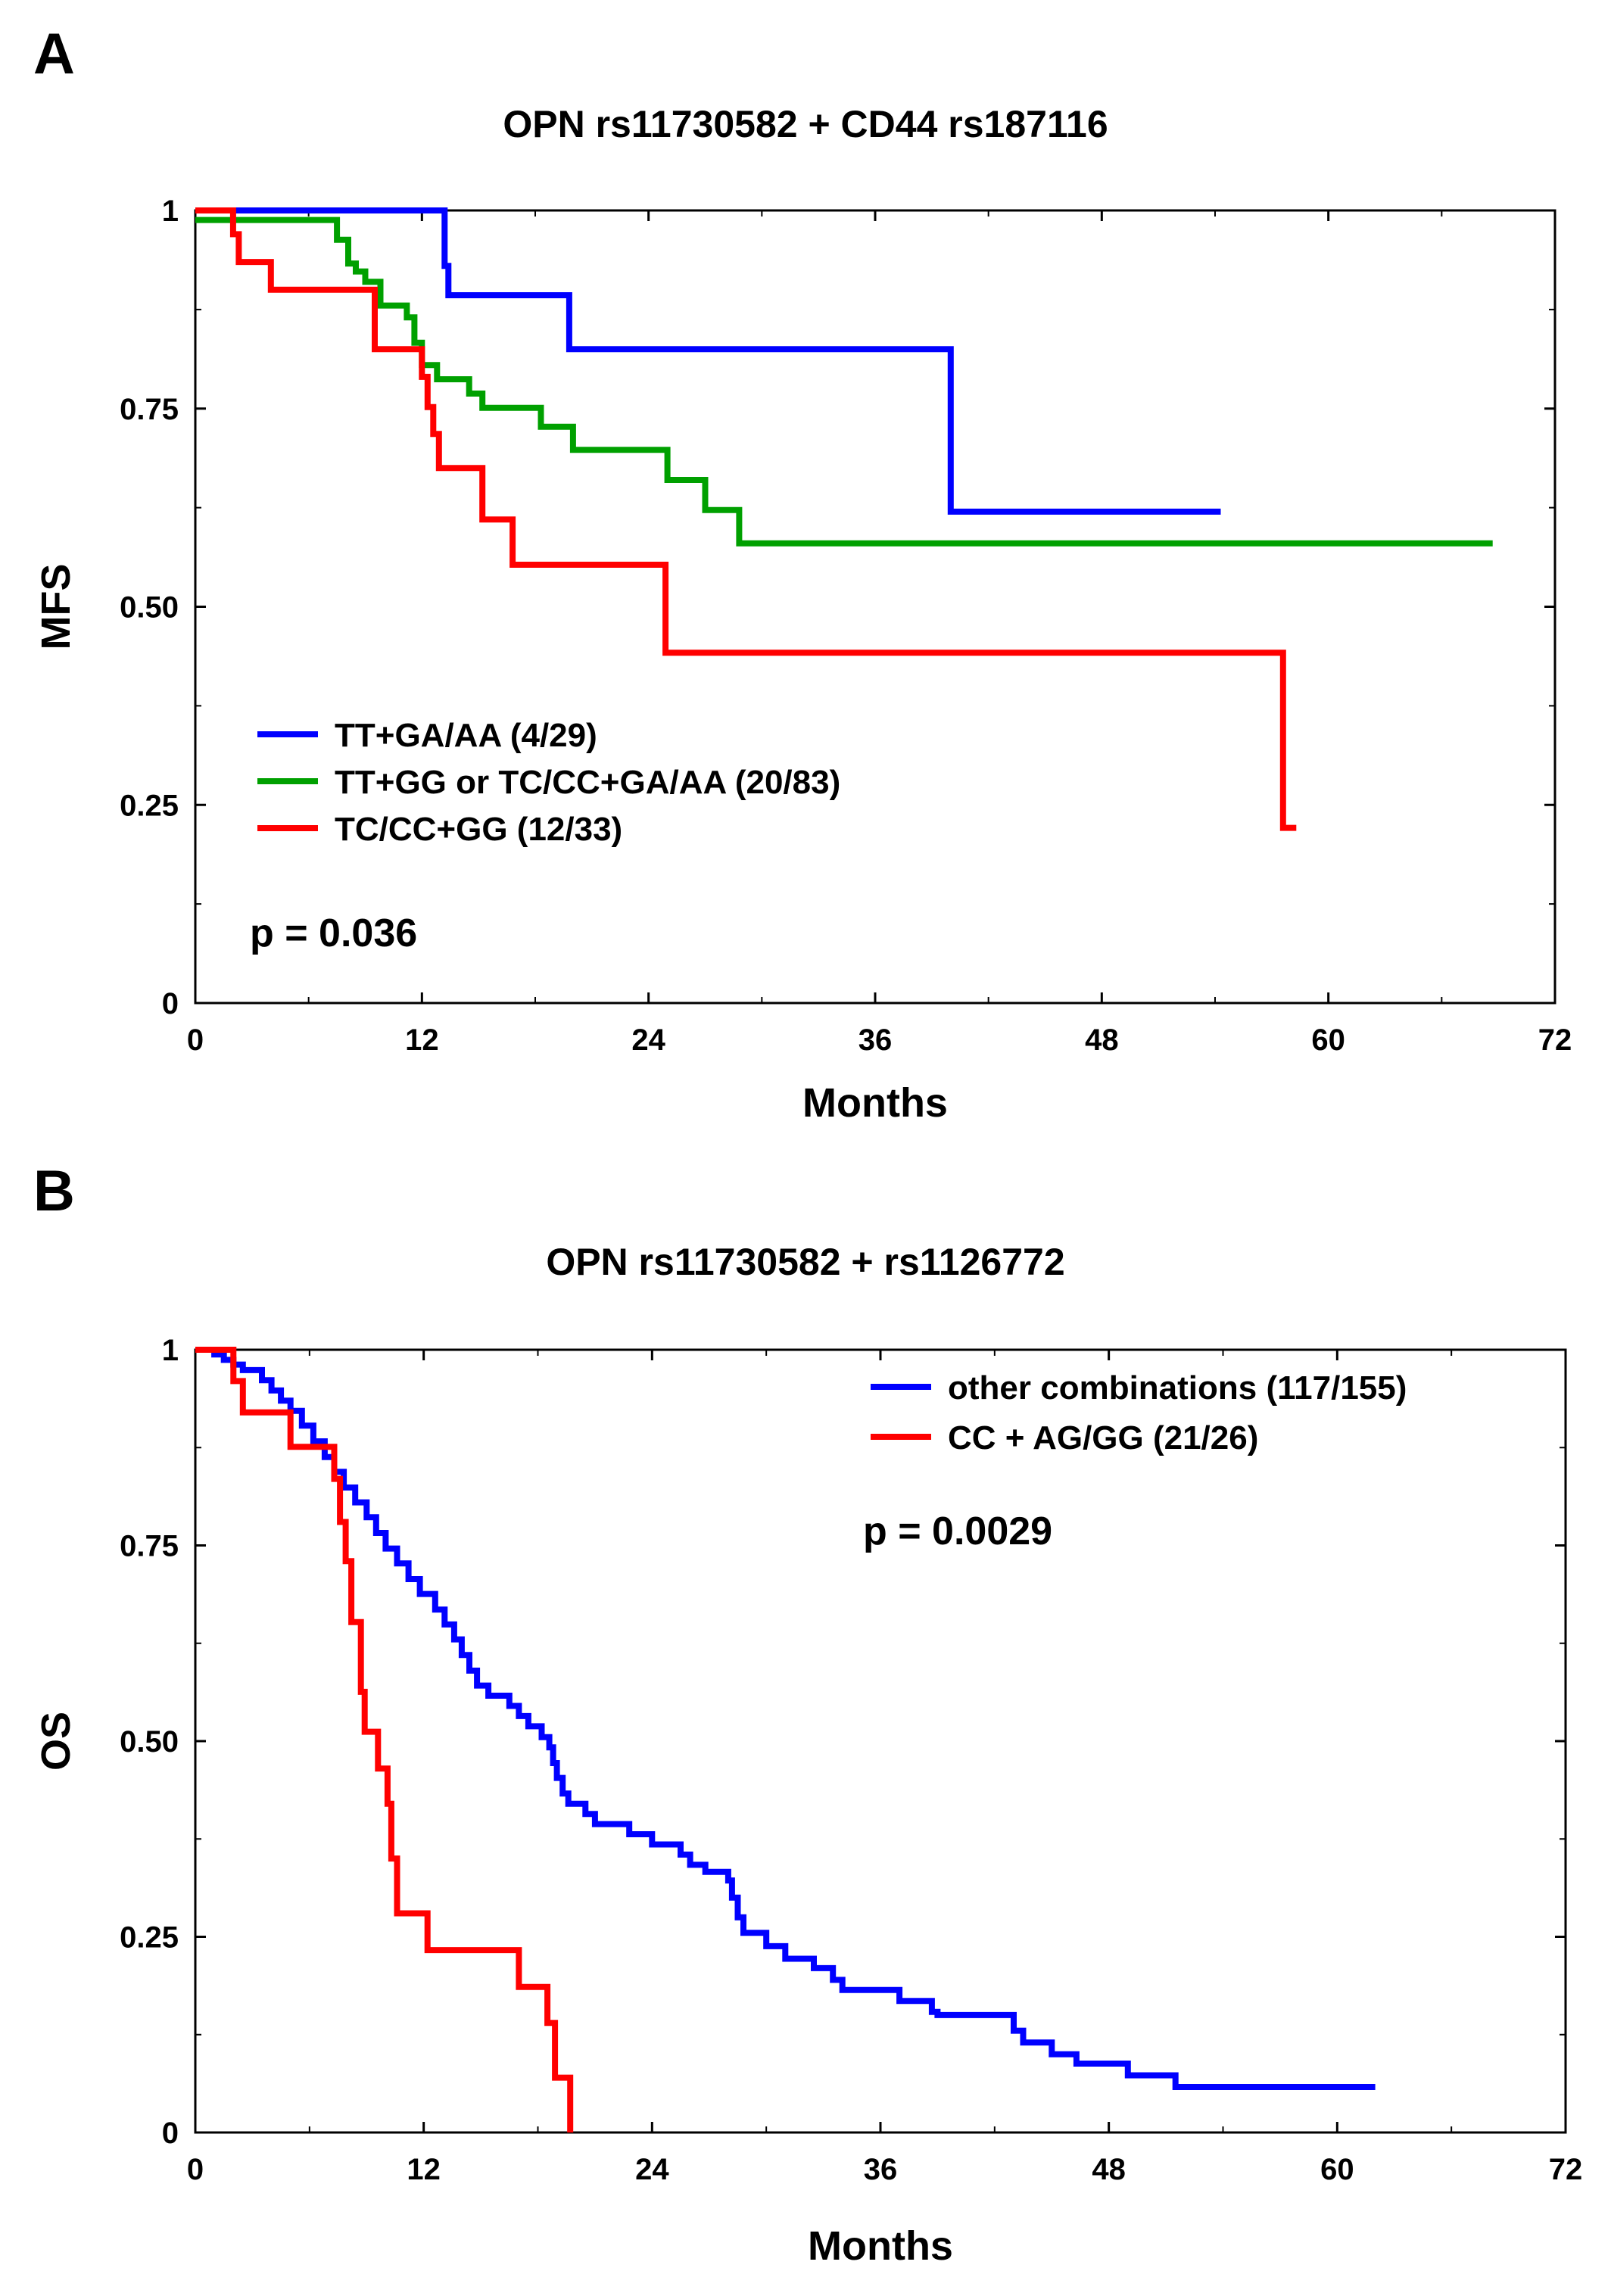 Image resolution: width=1611 pixels, height=2296 pixels. Describe the element at coordinates (805, 124) in the screenshot. I see `chart-a-title: OPN rs11730582 + CD44 rs187116` at that location.